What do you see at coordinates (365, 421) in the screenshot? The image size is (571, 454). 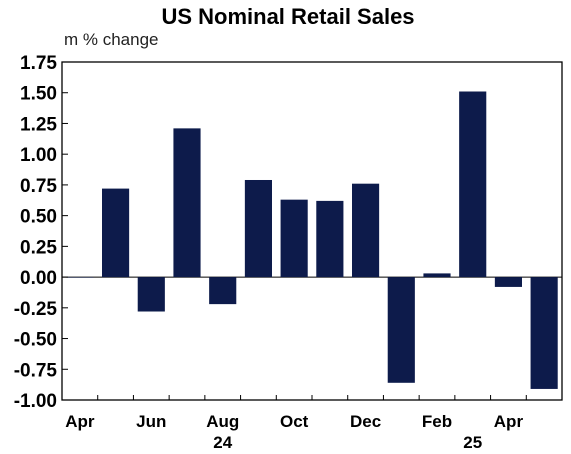 I see `x-tick-label: Dec` at bounding box center [365, 421].